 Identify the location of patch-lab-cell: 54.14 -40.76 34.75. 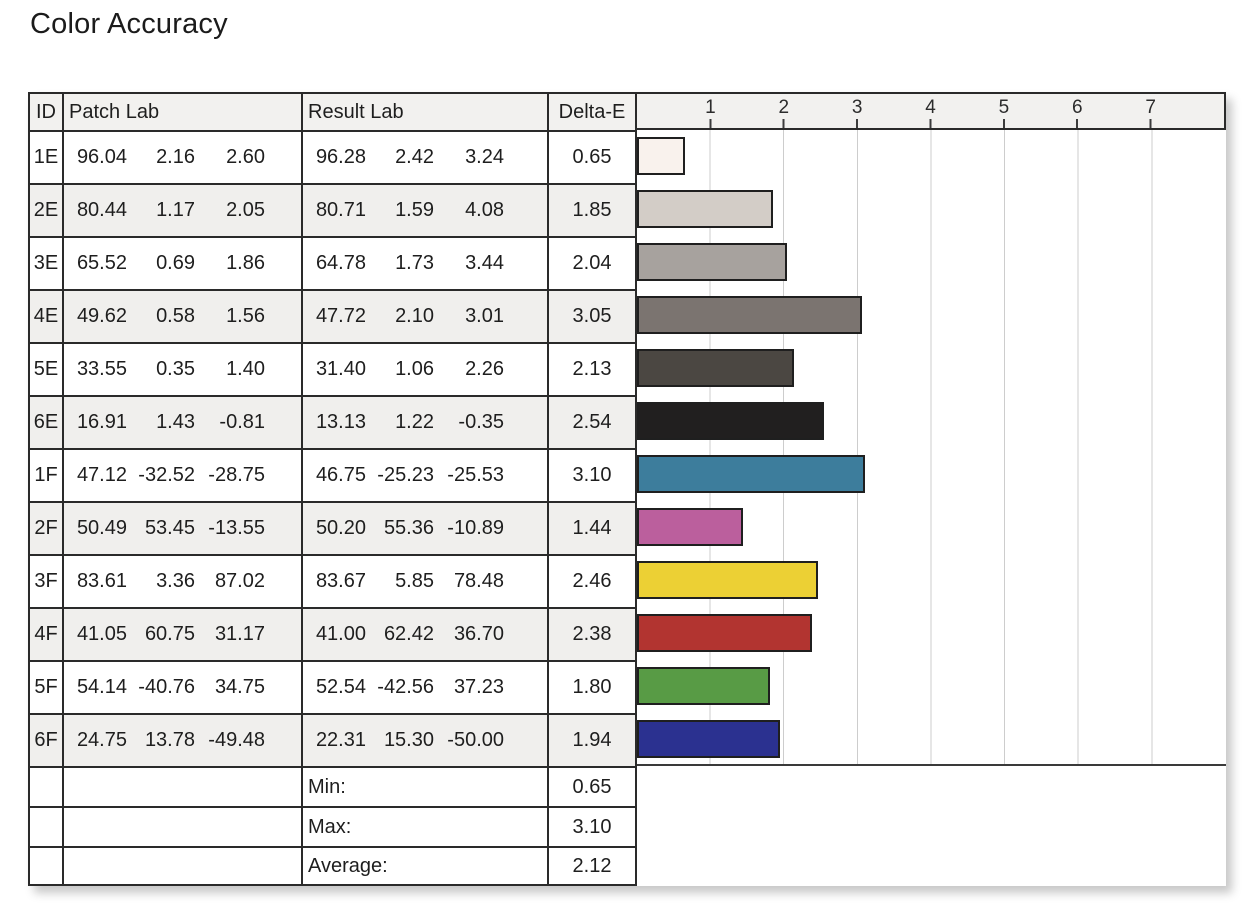
(181, 686).